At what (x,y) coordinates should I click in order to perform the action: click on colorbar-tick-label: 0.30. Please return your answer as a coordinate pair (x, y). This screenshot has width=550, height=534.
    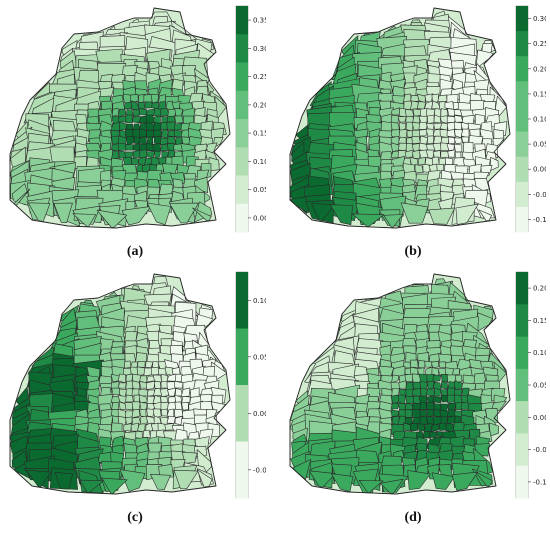
    Looking at the image, I should click on (539, 19).